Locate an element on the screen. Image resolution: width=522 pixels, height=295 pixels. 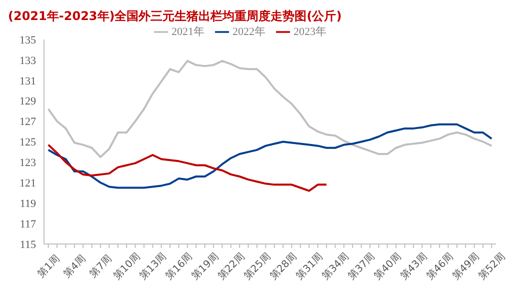
y-tick-label: 131 is located at coordinates (28, 81).